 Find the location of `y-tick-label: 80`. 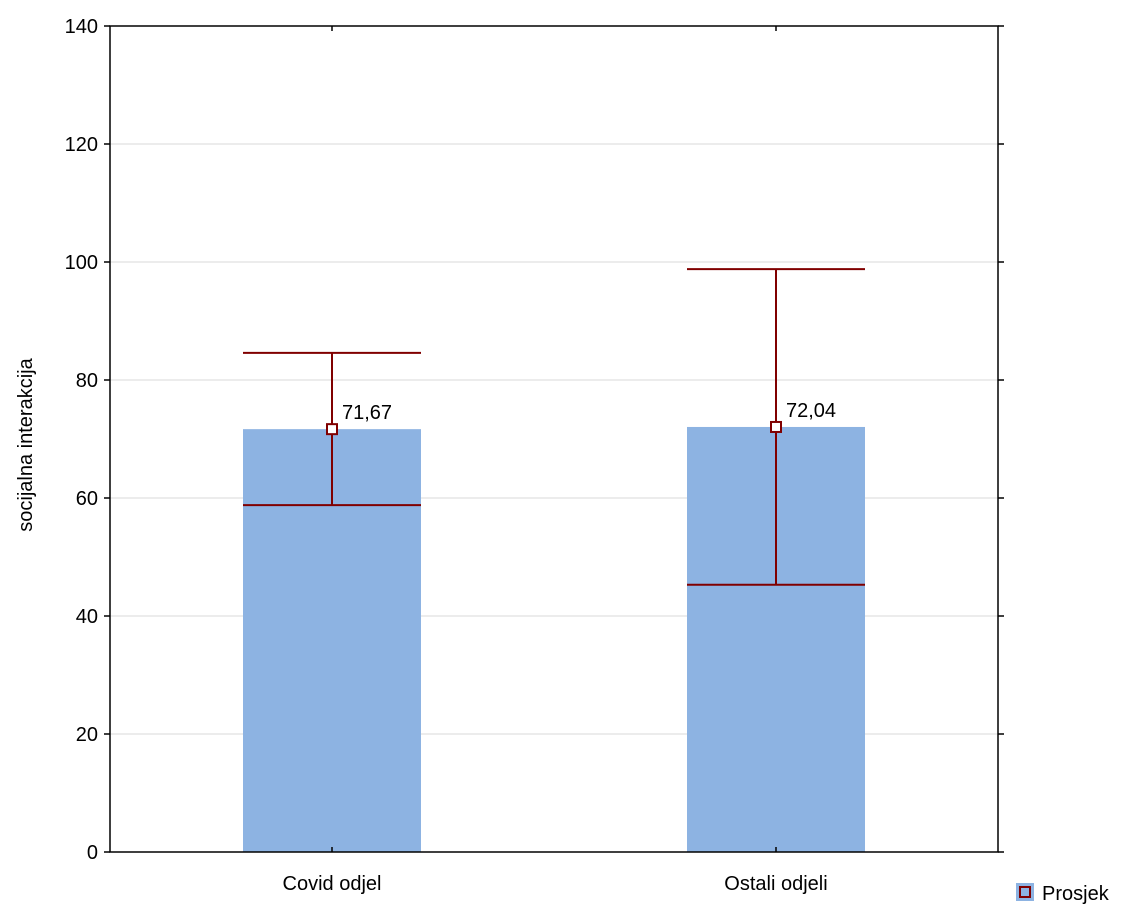

y-tick-label: 80 is located at coordinates (87, 381).